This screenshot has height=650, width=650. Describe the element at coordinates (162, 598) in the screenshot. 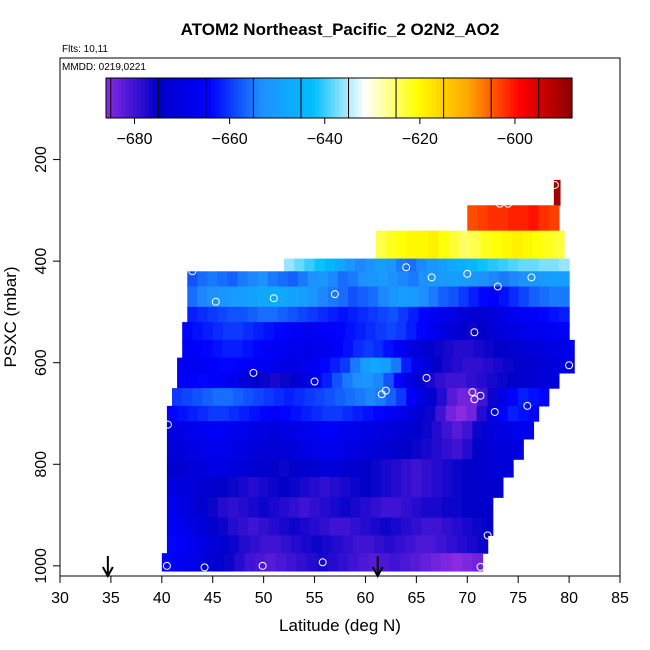

I see `x-tick-label: 40` at that location.